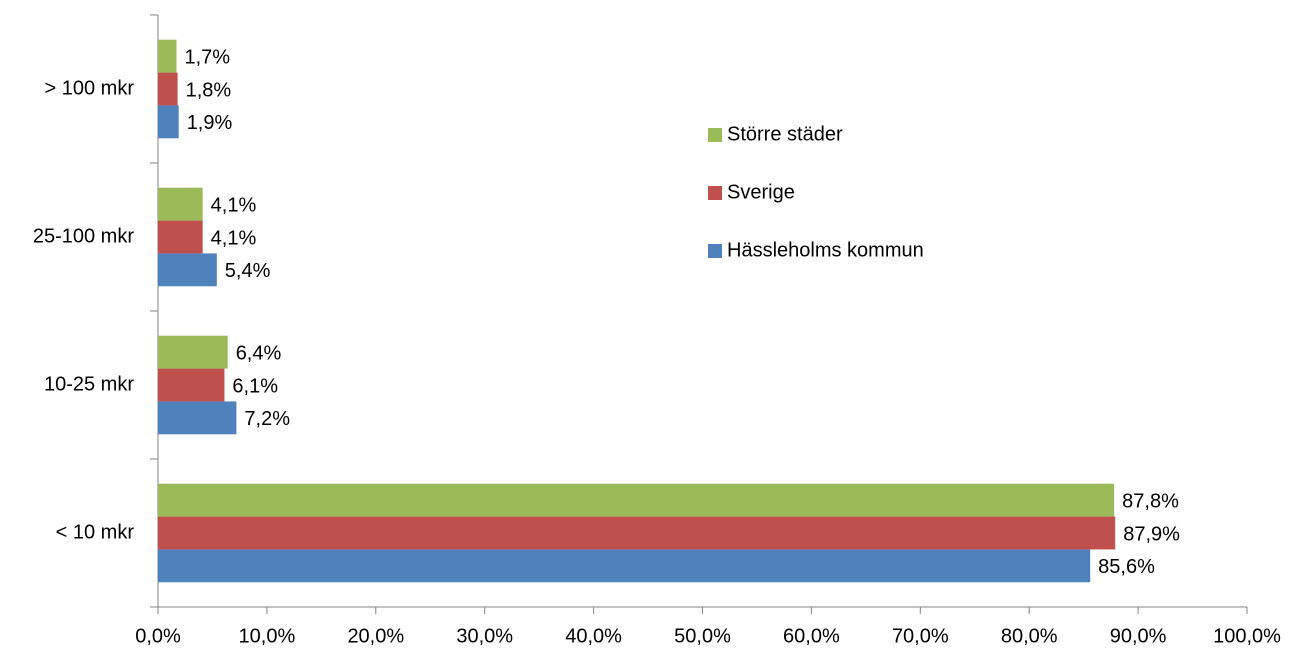  What do you see at coordinates (255, 386) in the screenshot?
I see `value-label: 6,1%` at bounding box center [255, 386].